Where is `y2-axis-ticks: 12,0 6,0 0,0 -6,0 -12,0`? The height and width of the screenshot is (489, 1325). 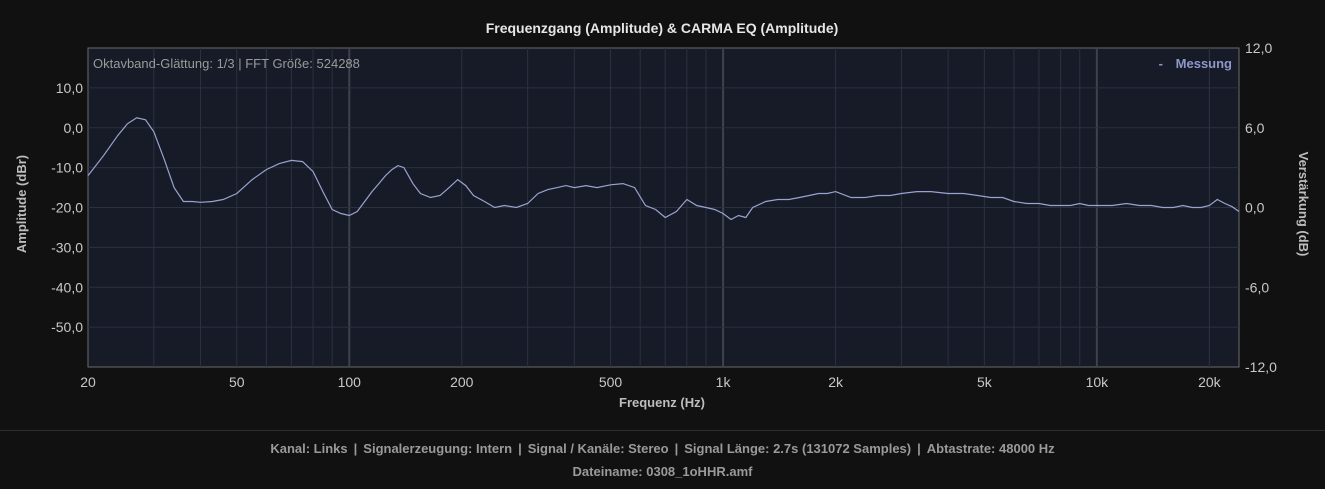 y2-axis-ticks: 12,0 6,0 0,0 -6,0 -12,0 is located at coordinates (1261, 207).